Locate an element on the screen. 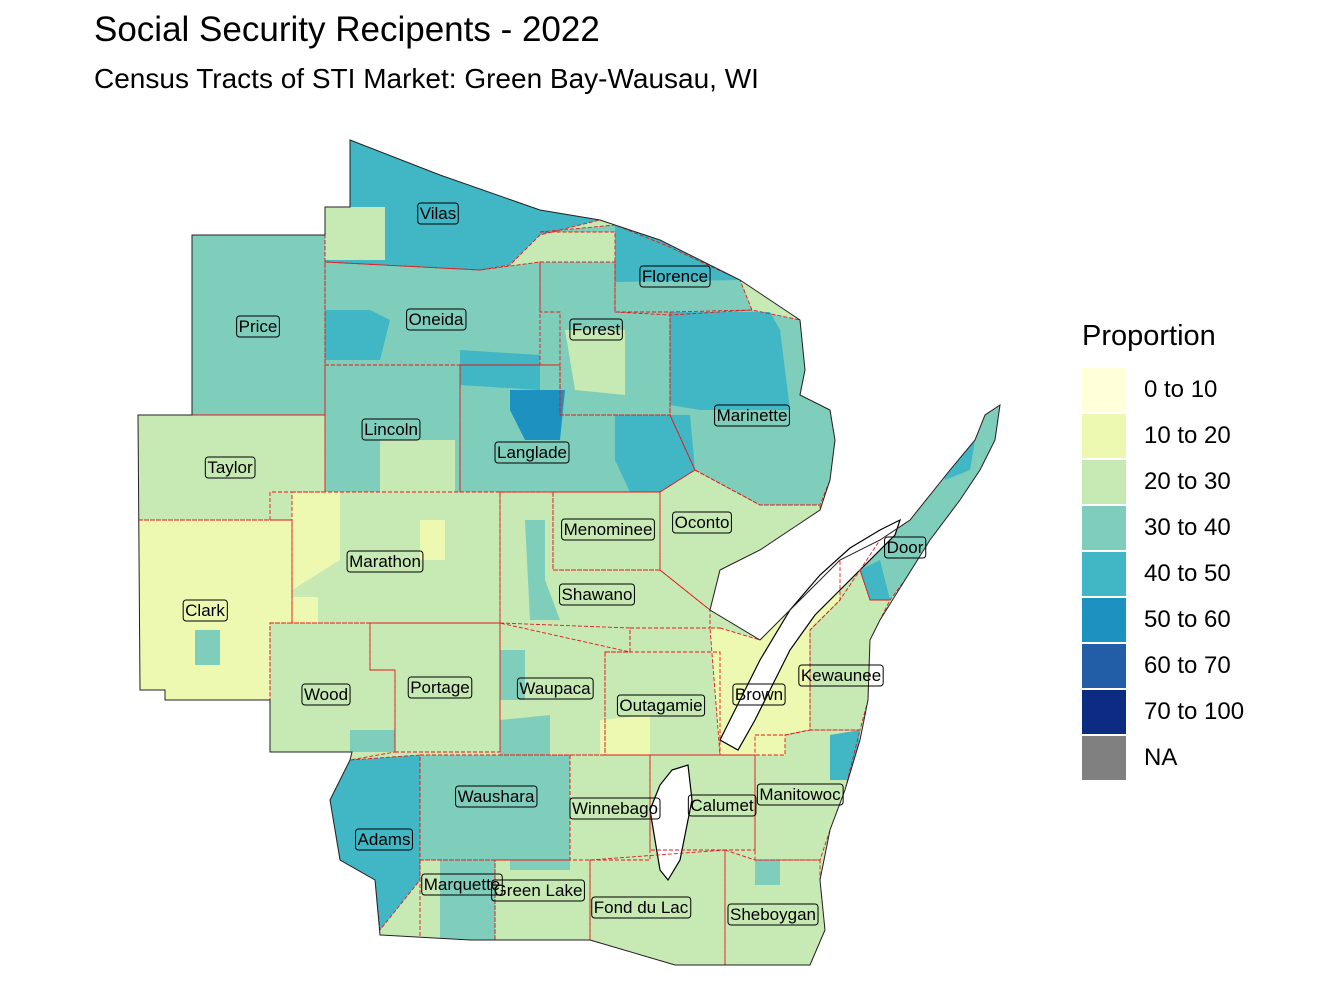 This screenshot has height=1008, width=1344. county-label-text: Winnebago is located at coordinates (615, 808).